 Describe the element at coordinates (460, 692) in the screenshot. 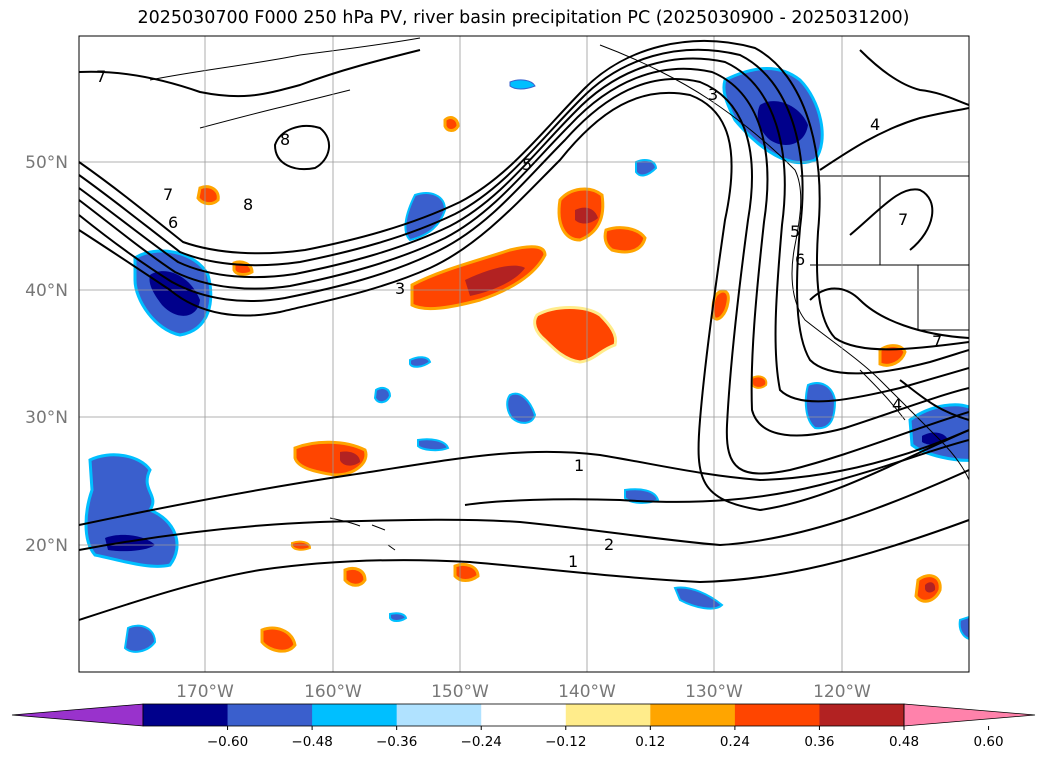

I see `lon-label-150w: 150°W` at that location.